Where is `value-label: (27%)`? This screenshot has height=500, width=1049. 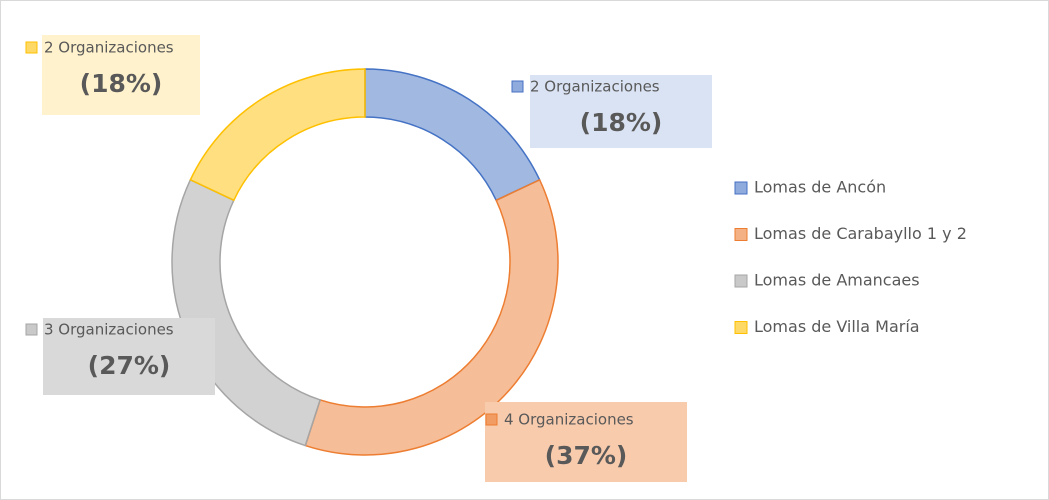 value-label: (27%) is located at coordinates (129, 365).